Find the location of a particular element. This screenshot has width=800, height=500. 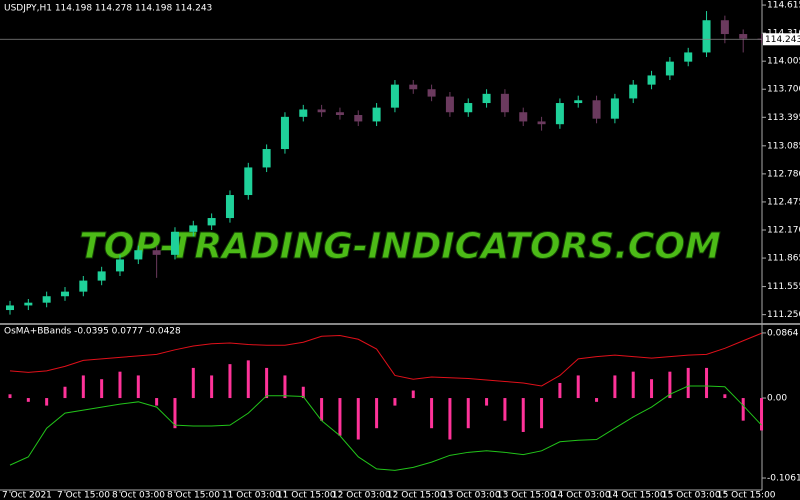

x-tick-label: 15 Oct 03:00 is located at coordinates (691, 495).